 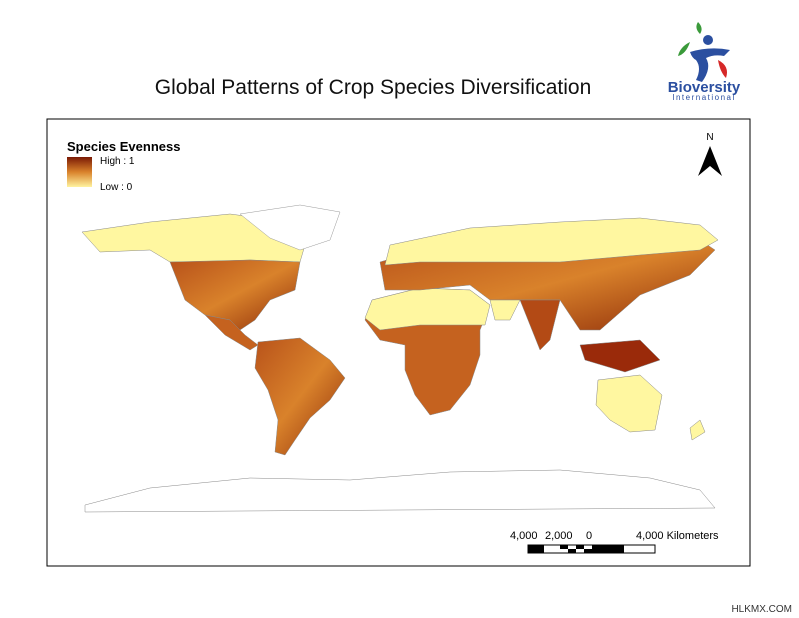 What do you see at coordinates (559, 536) in the screenshot?
I see `scale-label: 2,000` at bounding box center [559, 536].